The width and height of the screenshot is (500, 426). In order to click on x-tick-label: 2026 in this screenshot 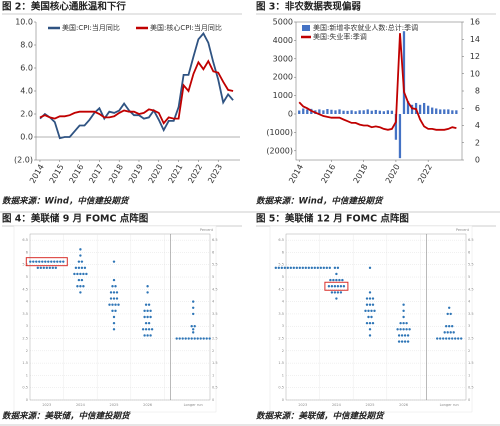, I will do `click(403, 405)`.